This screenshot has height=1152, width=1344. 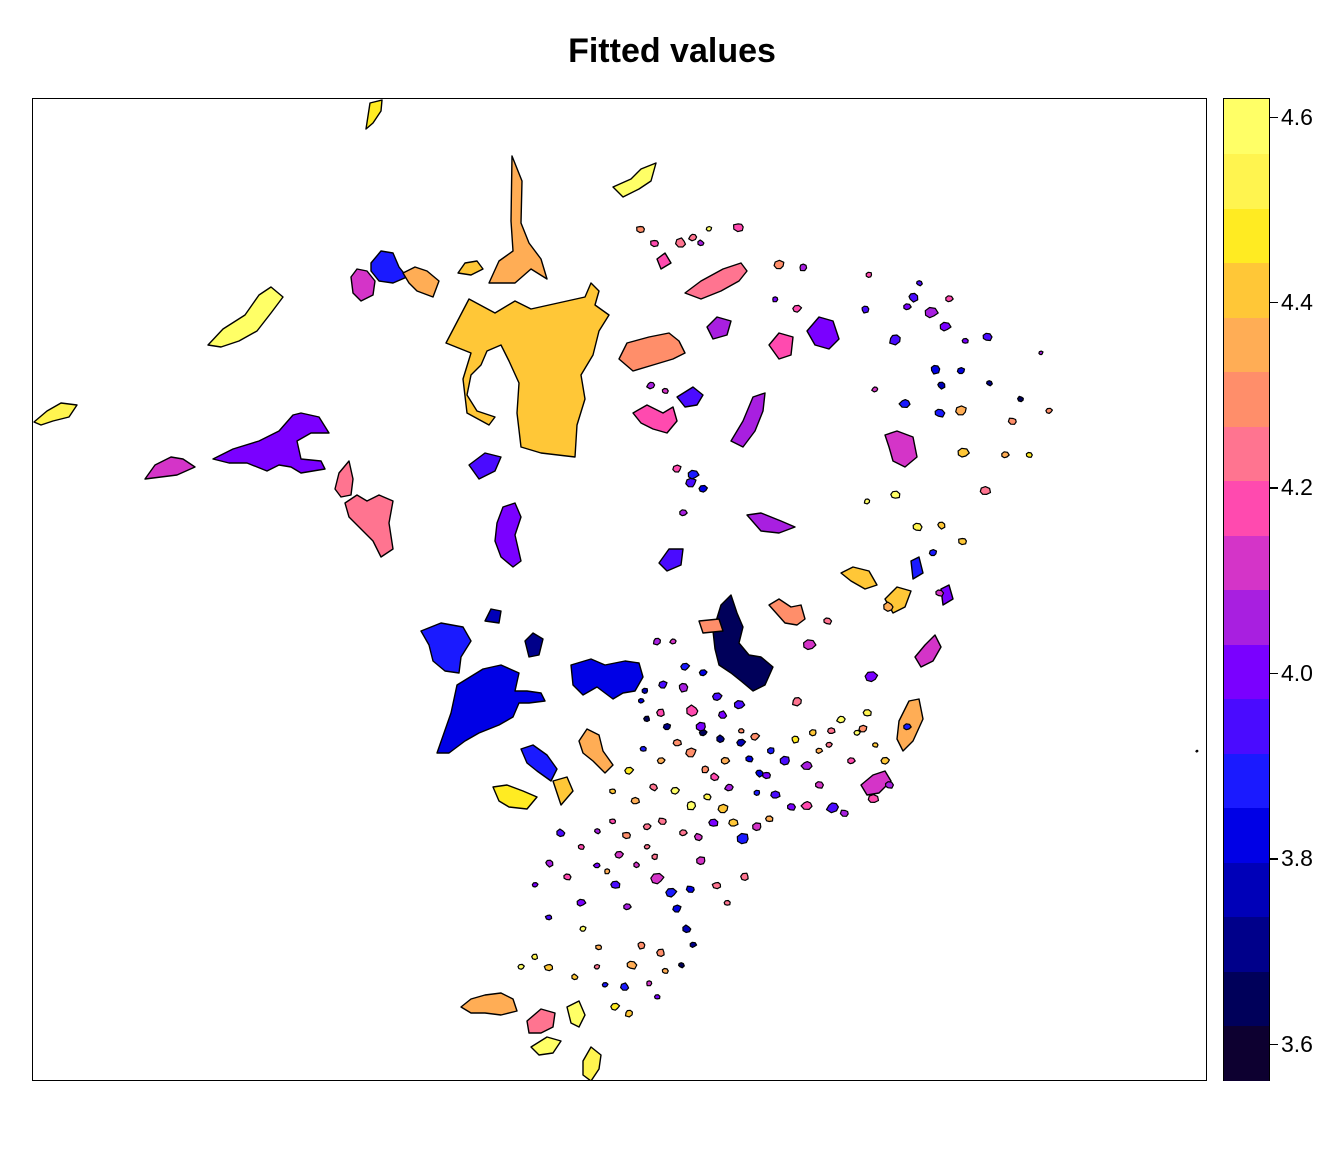 What do you see at coordinates (1297, 672) in the screenshot?
I see `legend-tick-label: 4.0` at bounding box center [1297, 672].